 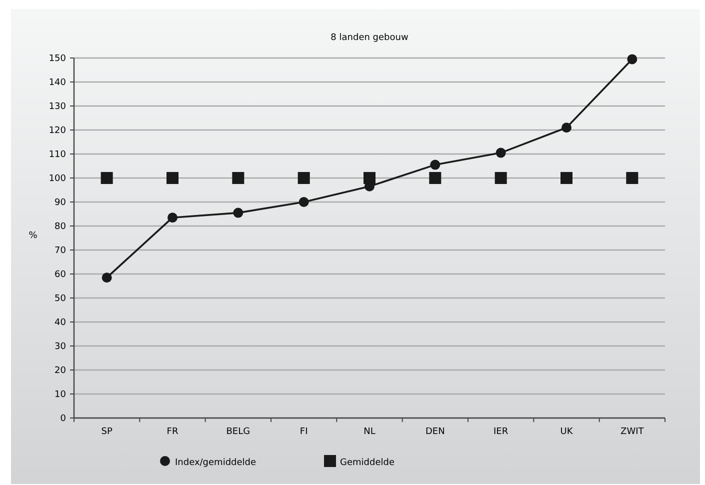 What do you see at coordinates (60, 299) in the screenshot?
I see `y-tick-label: 50` at bounding box center [60, 299].